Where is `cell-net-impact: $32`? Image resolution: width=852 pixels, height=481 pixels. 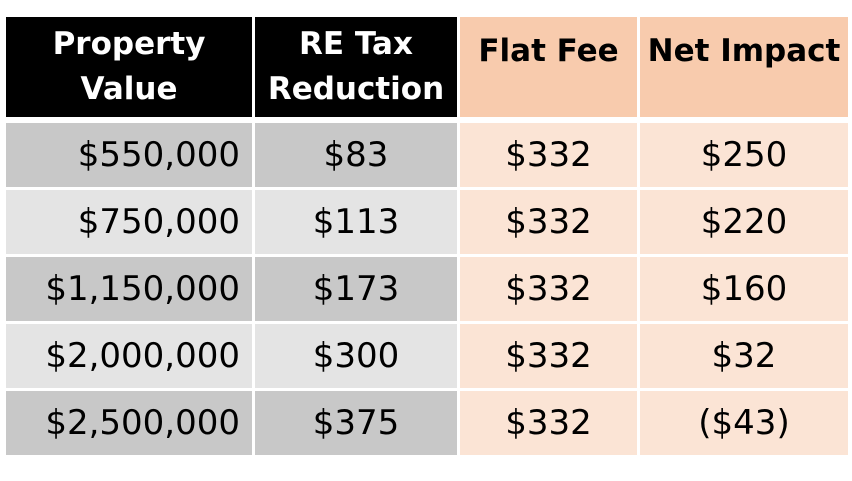
cell-net-impact: $32 is located at coordinates (744, 357).